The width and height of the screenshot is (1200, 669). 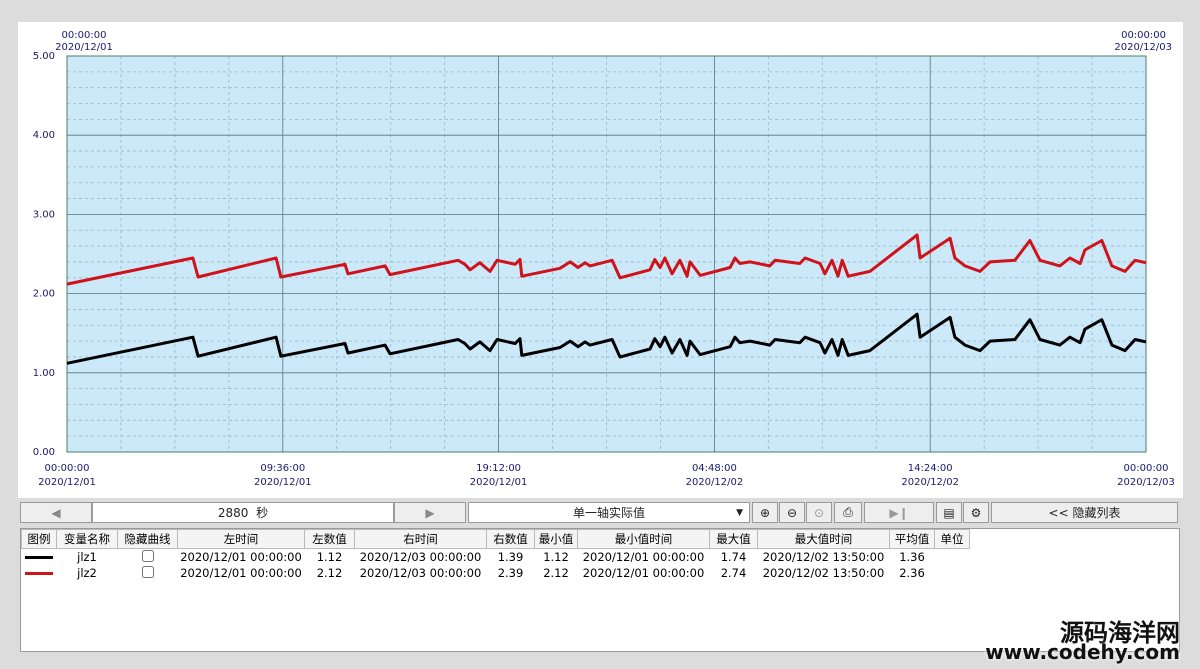 I want to click on x-tick-label: 04:48:00, so click(x=714, y=468).